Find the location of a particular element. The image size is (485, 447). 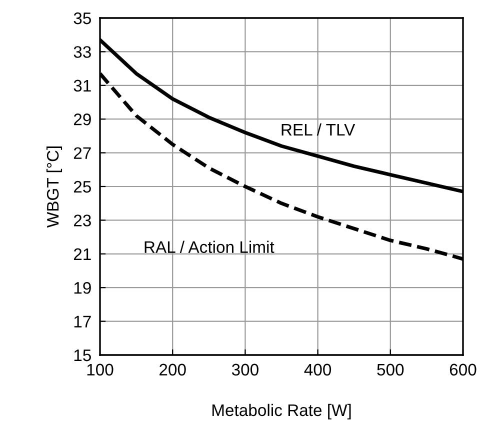

y-tick-label: 25 is located at coordinates (82, 186).